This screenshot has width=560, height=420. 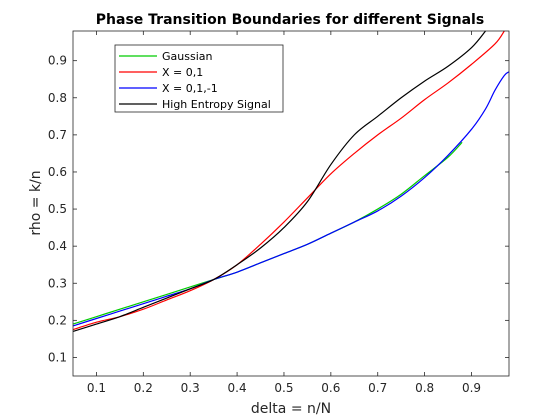 What do you see at coordinates (57, 283) in the screenshot?
I see `y-tick-label: 0.3` at bounding box center [57, 283].